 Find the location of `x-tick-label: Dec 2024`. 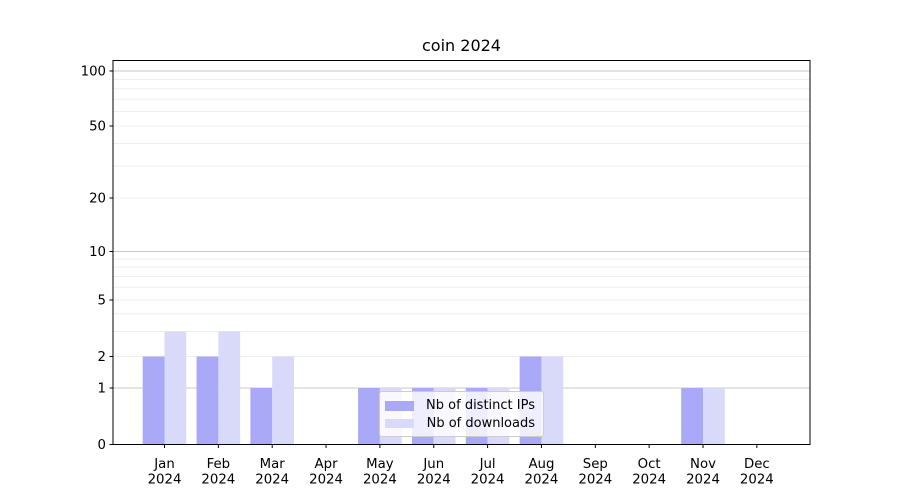

x-tick-label: Dec 2024 is located at coordinates (757, 472).